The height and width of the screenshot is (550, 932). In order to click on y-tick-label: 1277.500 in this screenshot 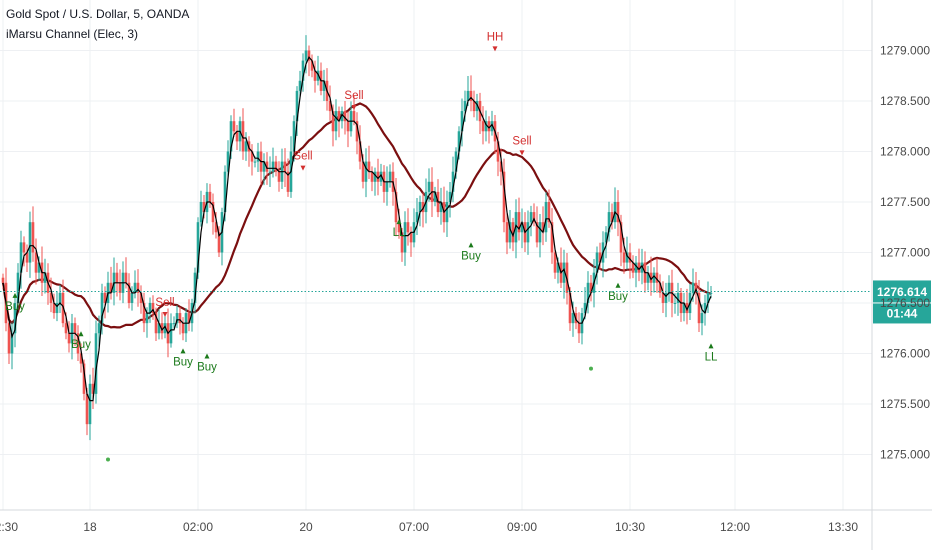, I will do `click(905, 202)`.